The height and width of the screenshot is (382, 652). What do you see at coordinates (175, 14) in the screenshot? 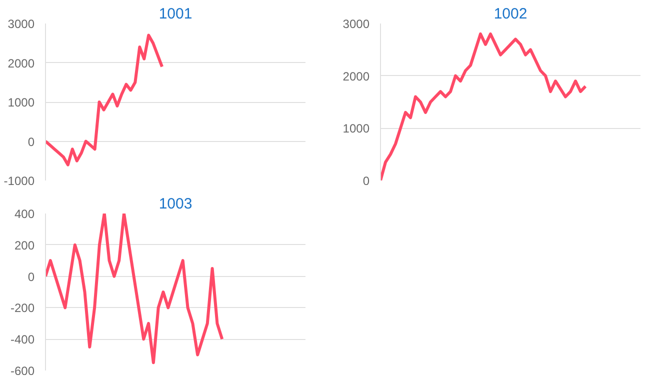
I see `chart-title: 1001` at bounding box center [175, 14].